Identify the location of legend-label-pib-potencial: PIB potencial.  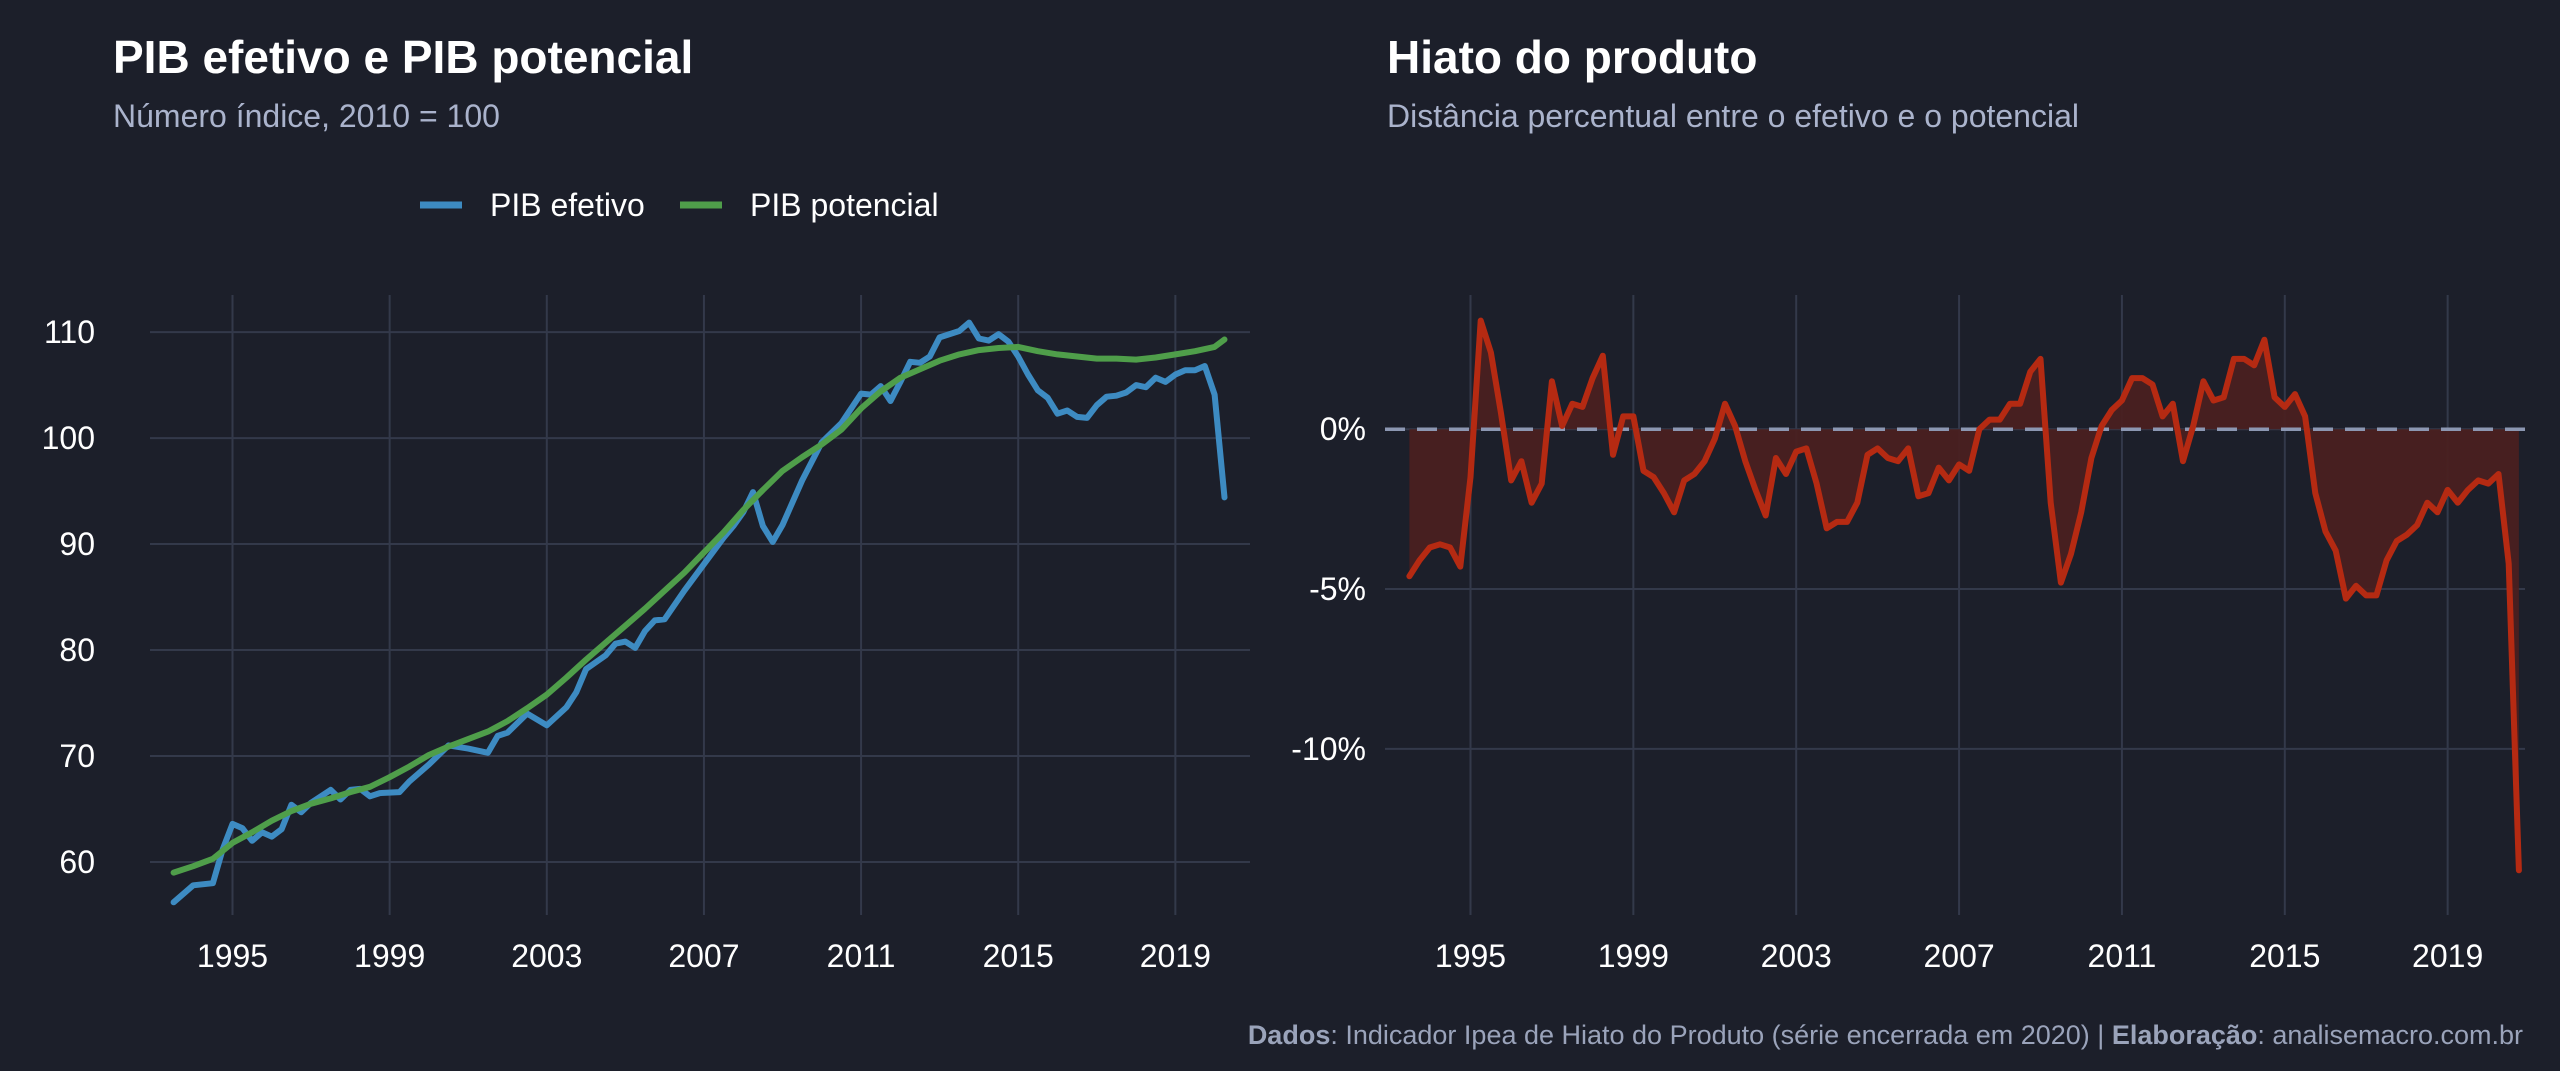
(844, 205).